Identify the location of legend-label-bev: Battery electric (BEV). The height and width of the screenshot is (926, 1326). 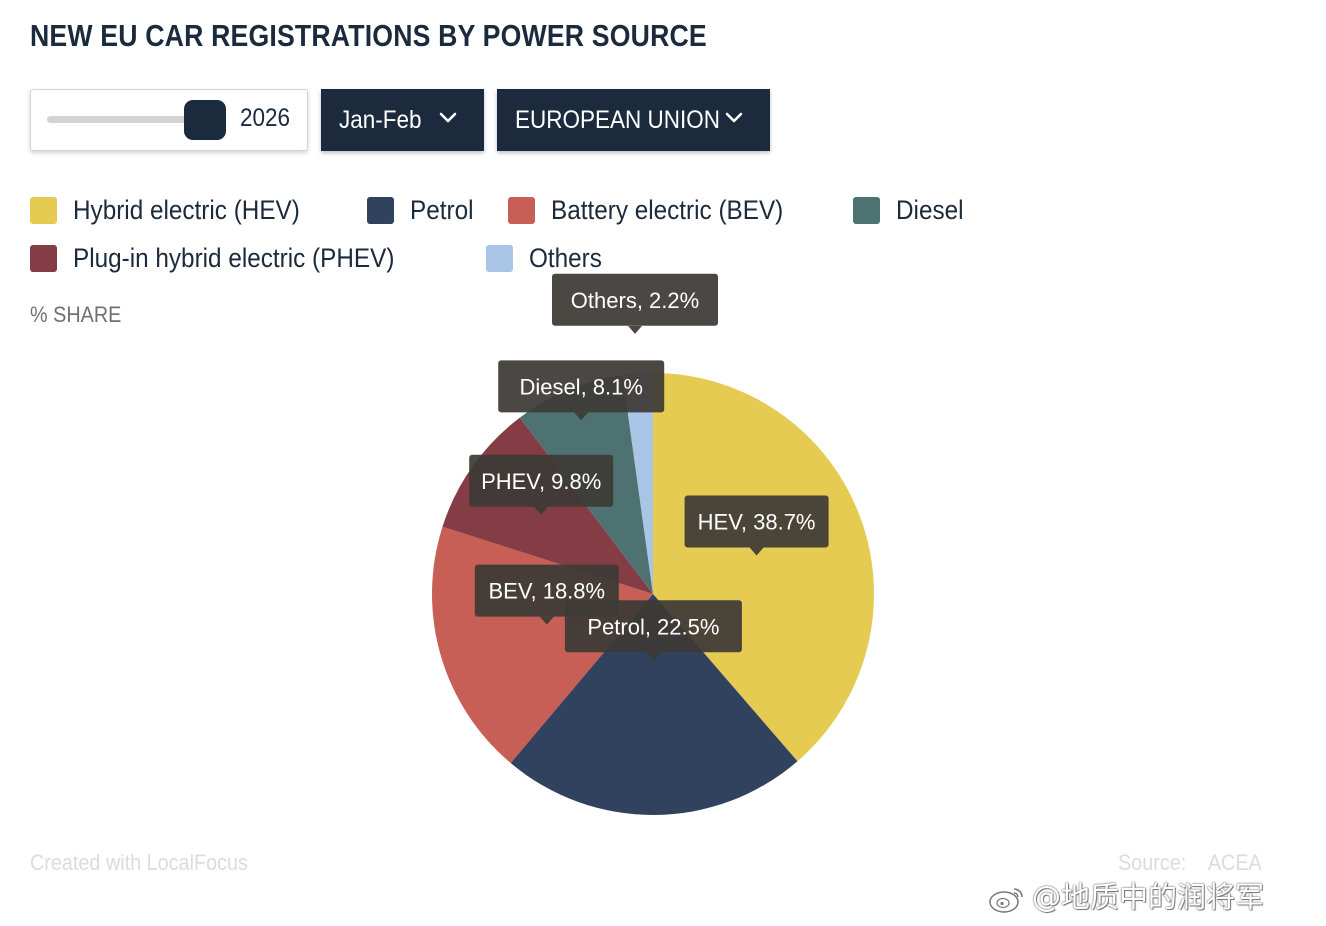
(667, 209).